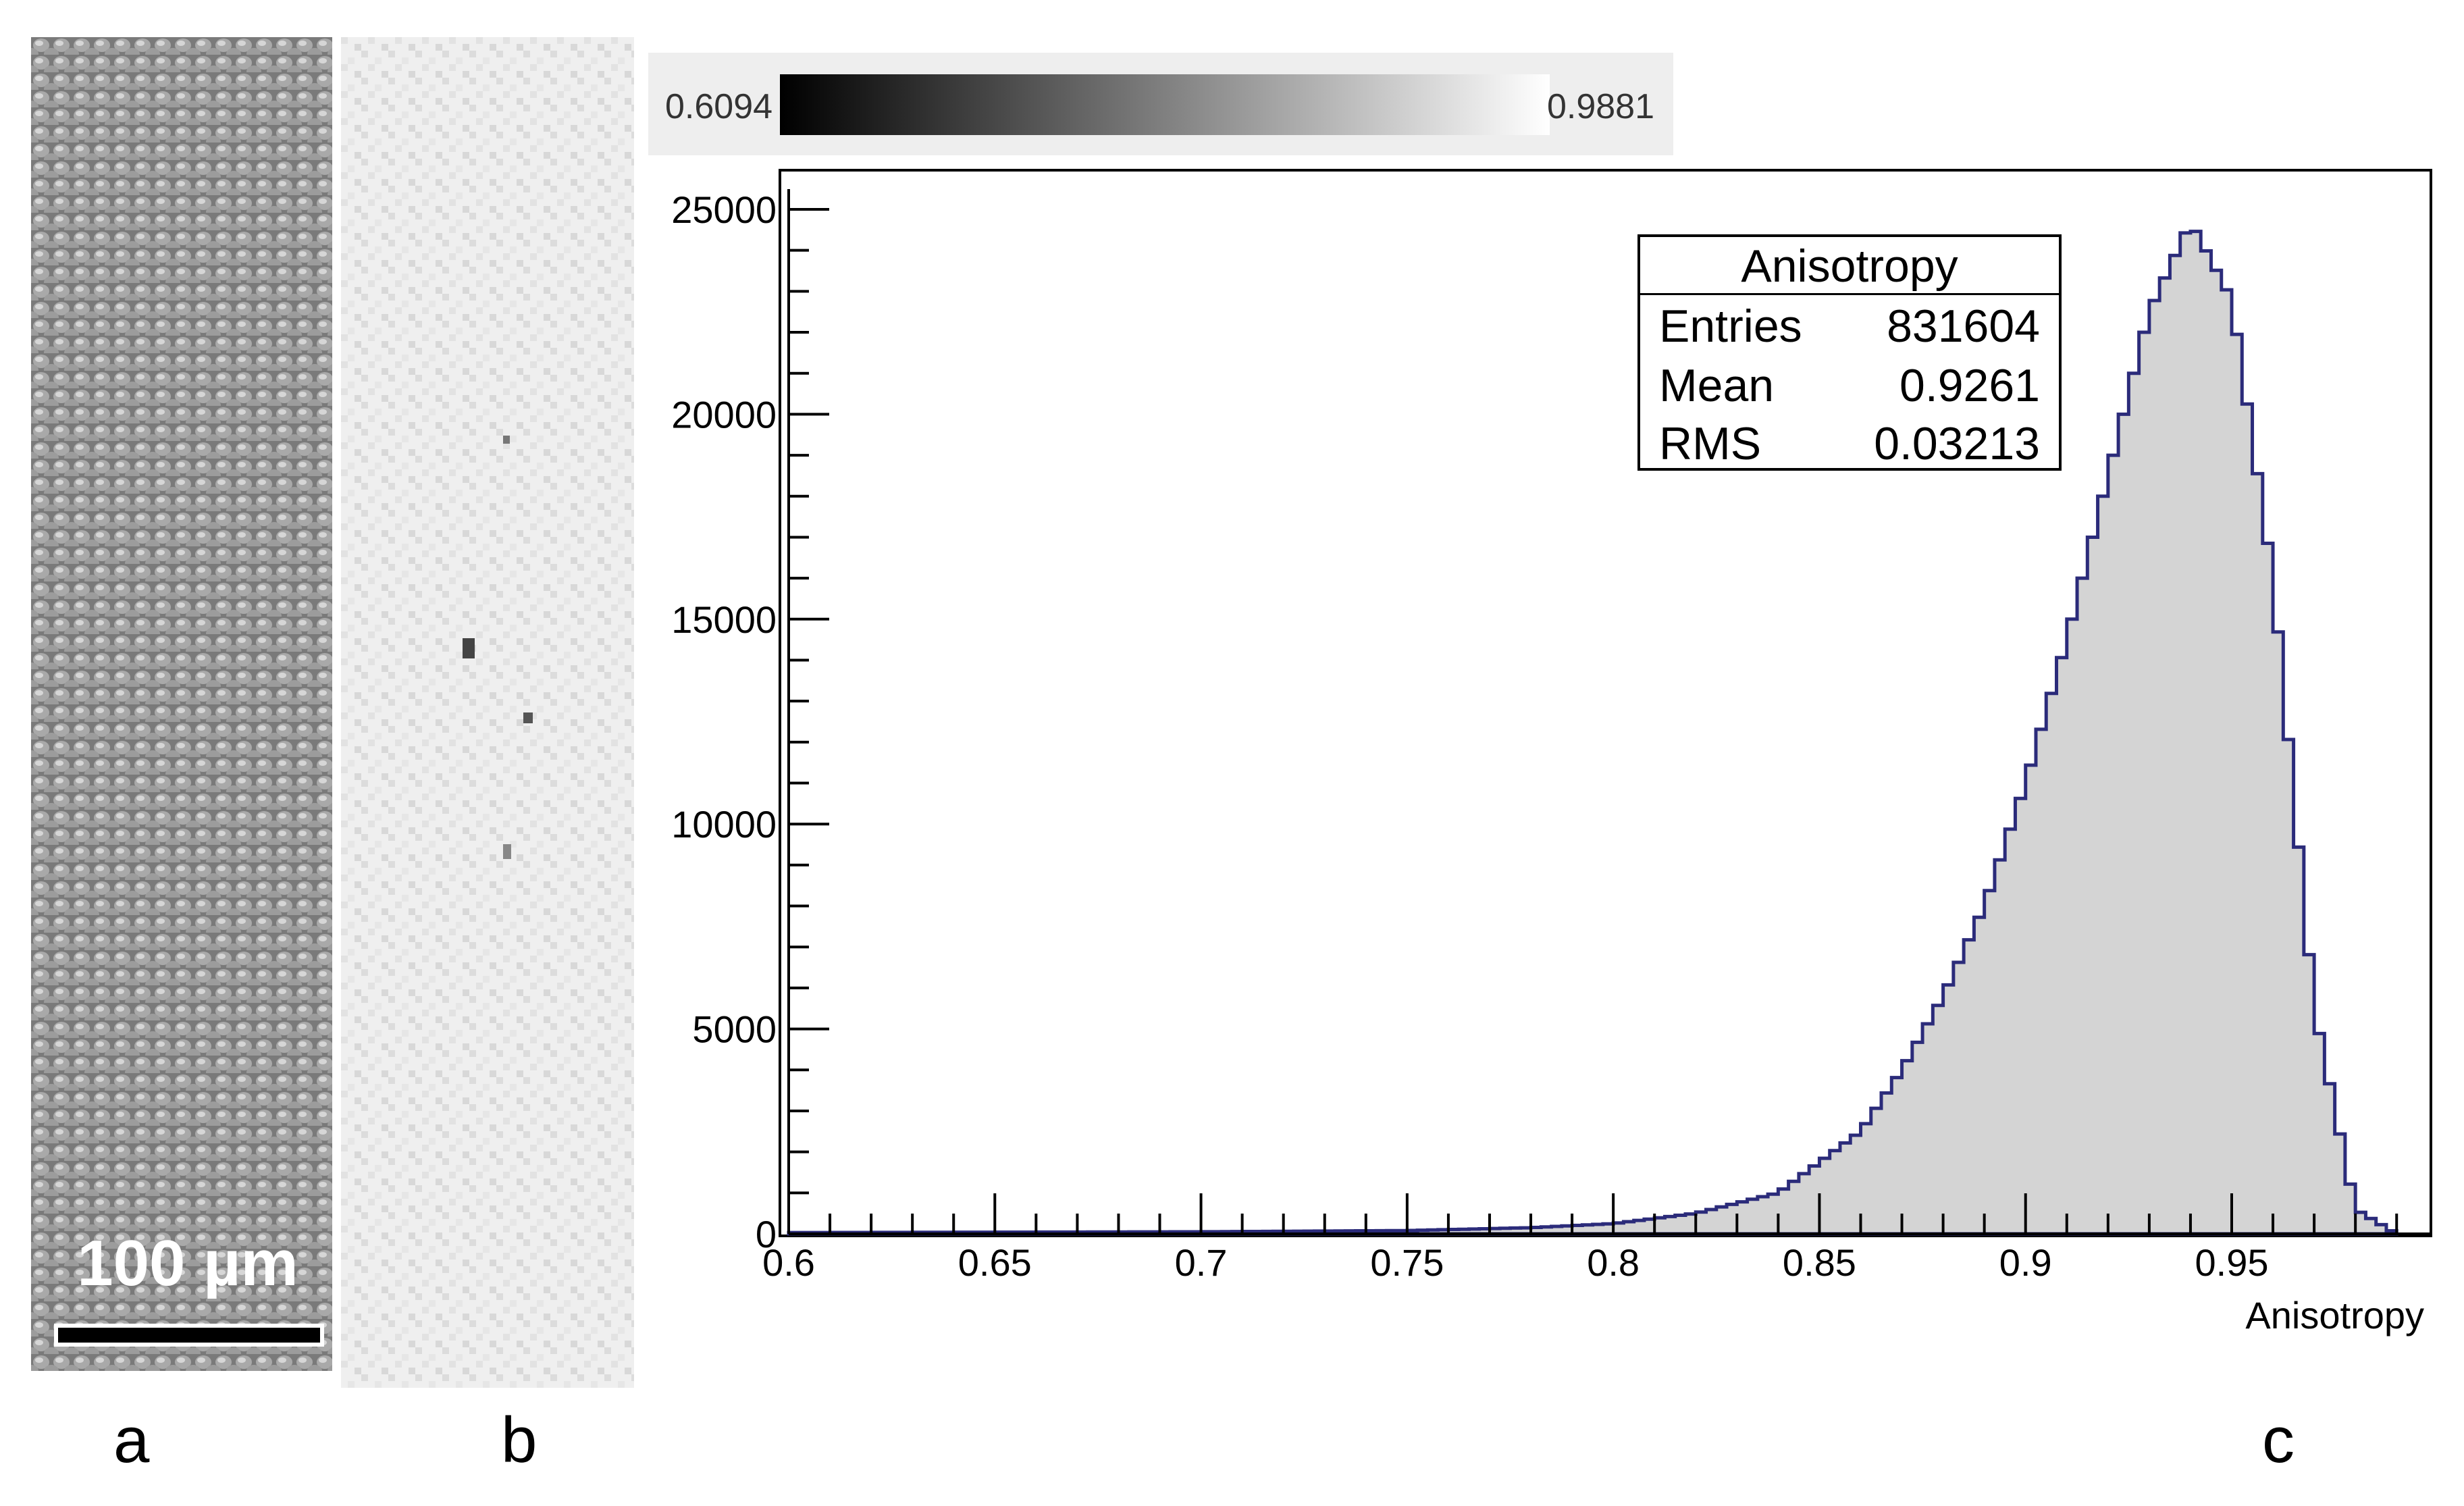 Image resolution: width=2464 pixels, height=1506 pixels. What do you see at coordinates (1717, 385) in the screenshot?
I see `stats-key: Mean` at bounding box center [1717, 385].